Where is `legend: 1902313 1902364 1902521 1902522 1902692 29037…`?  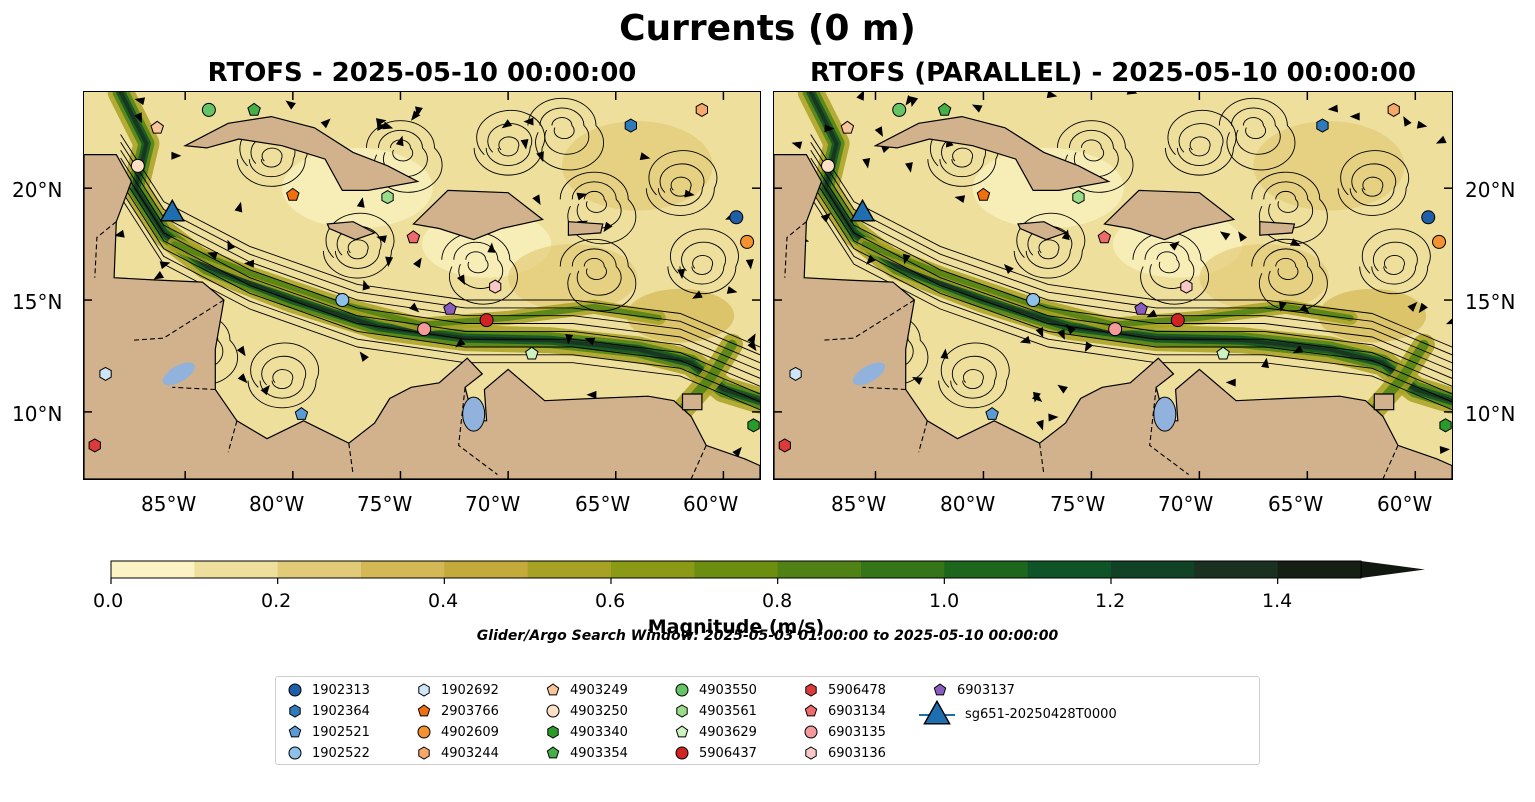
legend: 1902313 1902364 1902521 1902522 1902692 29037… is located at coordinates (767, 720).